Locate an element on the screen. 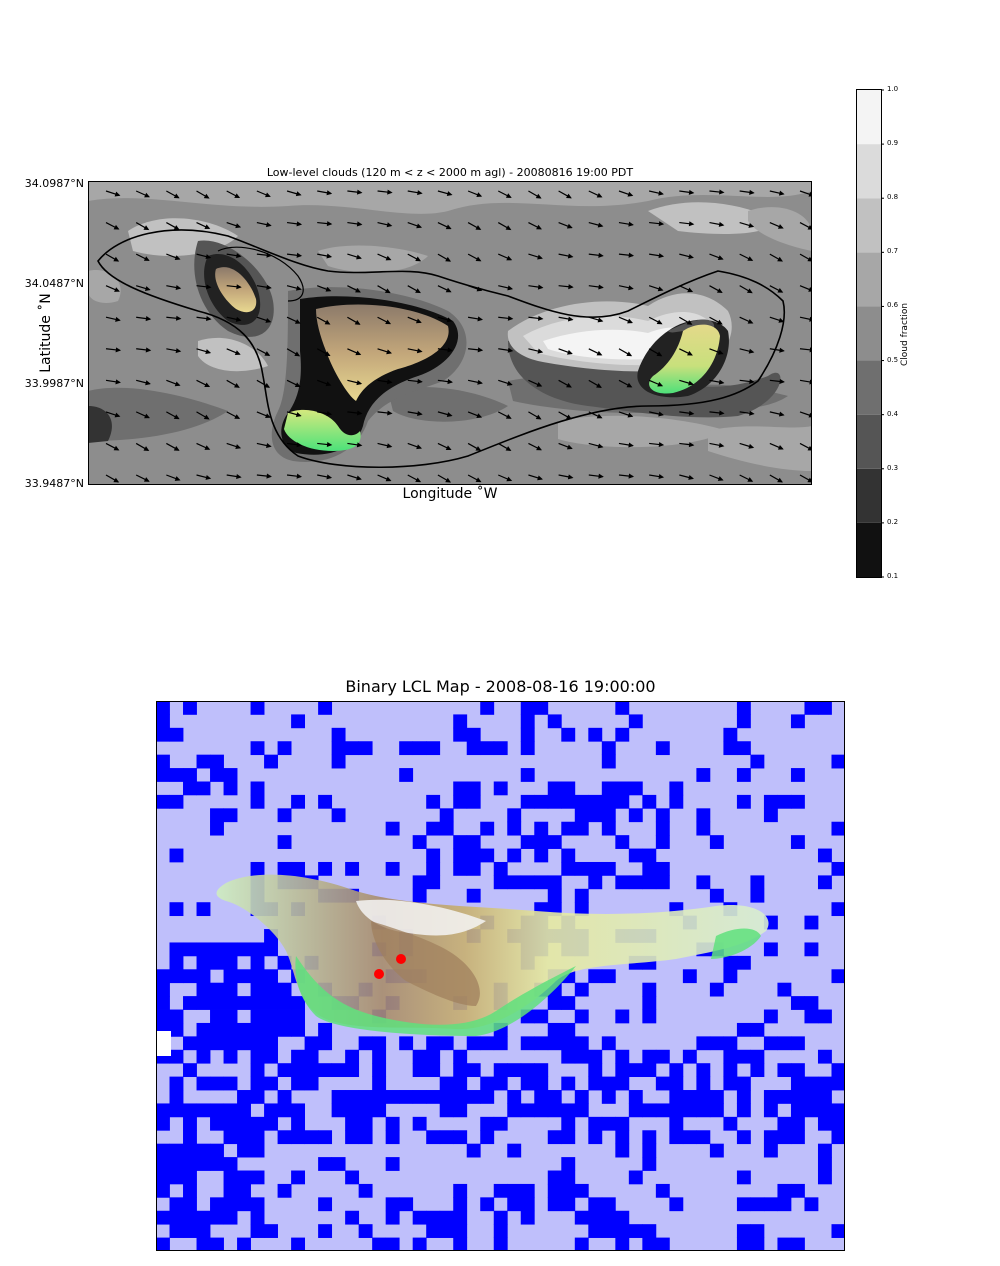  chart1-ylabel: Latitude ˚N is located at coordinates (45, 333).